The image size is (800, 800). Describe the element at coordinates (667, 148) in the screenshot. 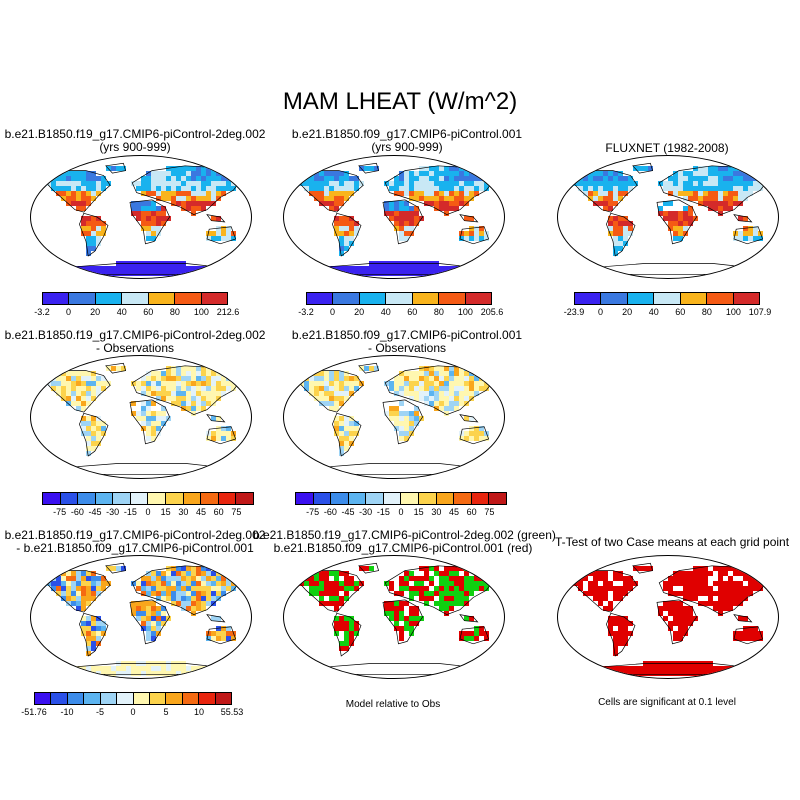

I see `panel-3-title: FLUXNET (1982-2008)` at that location.